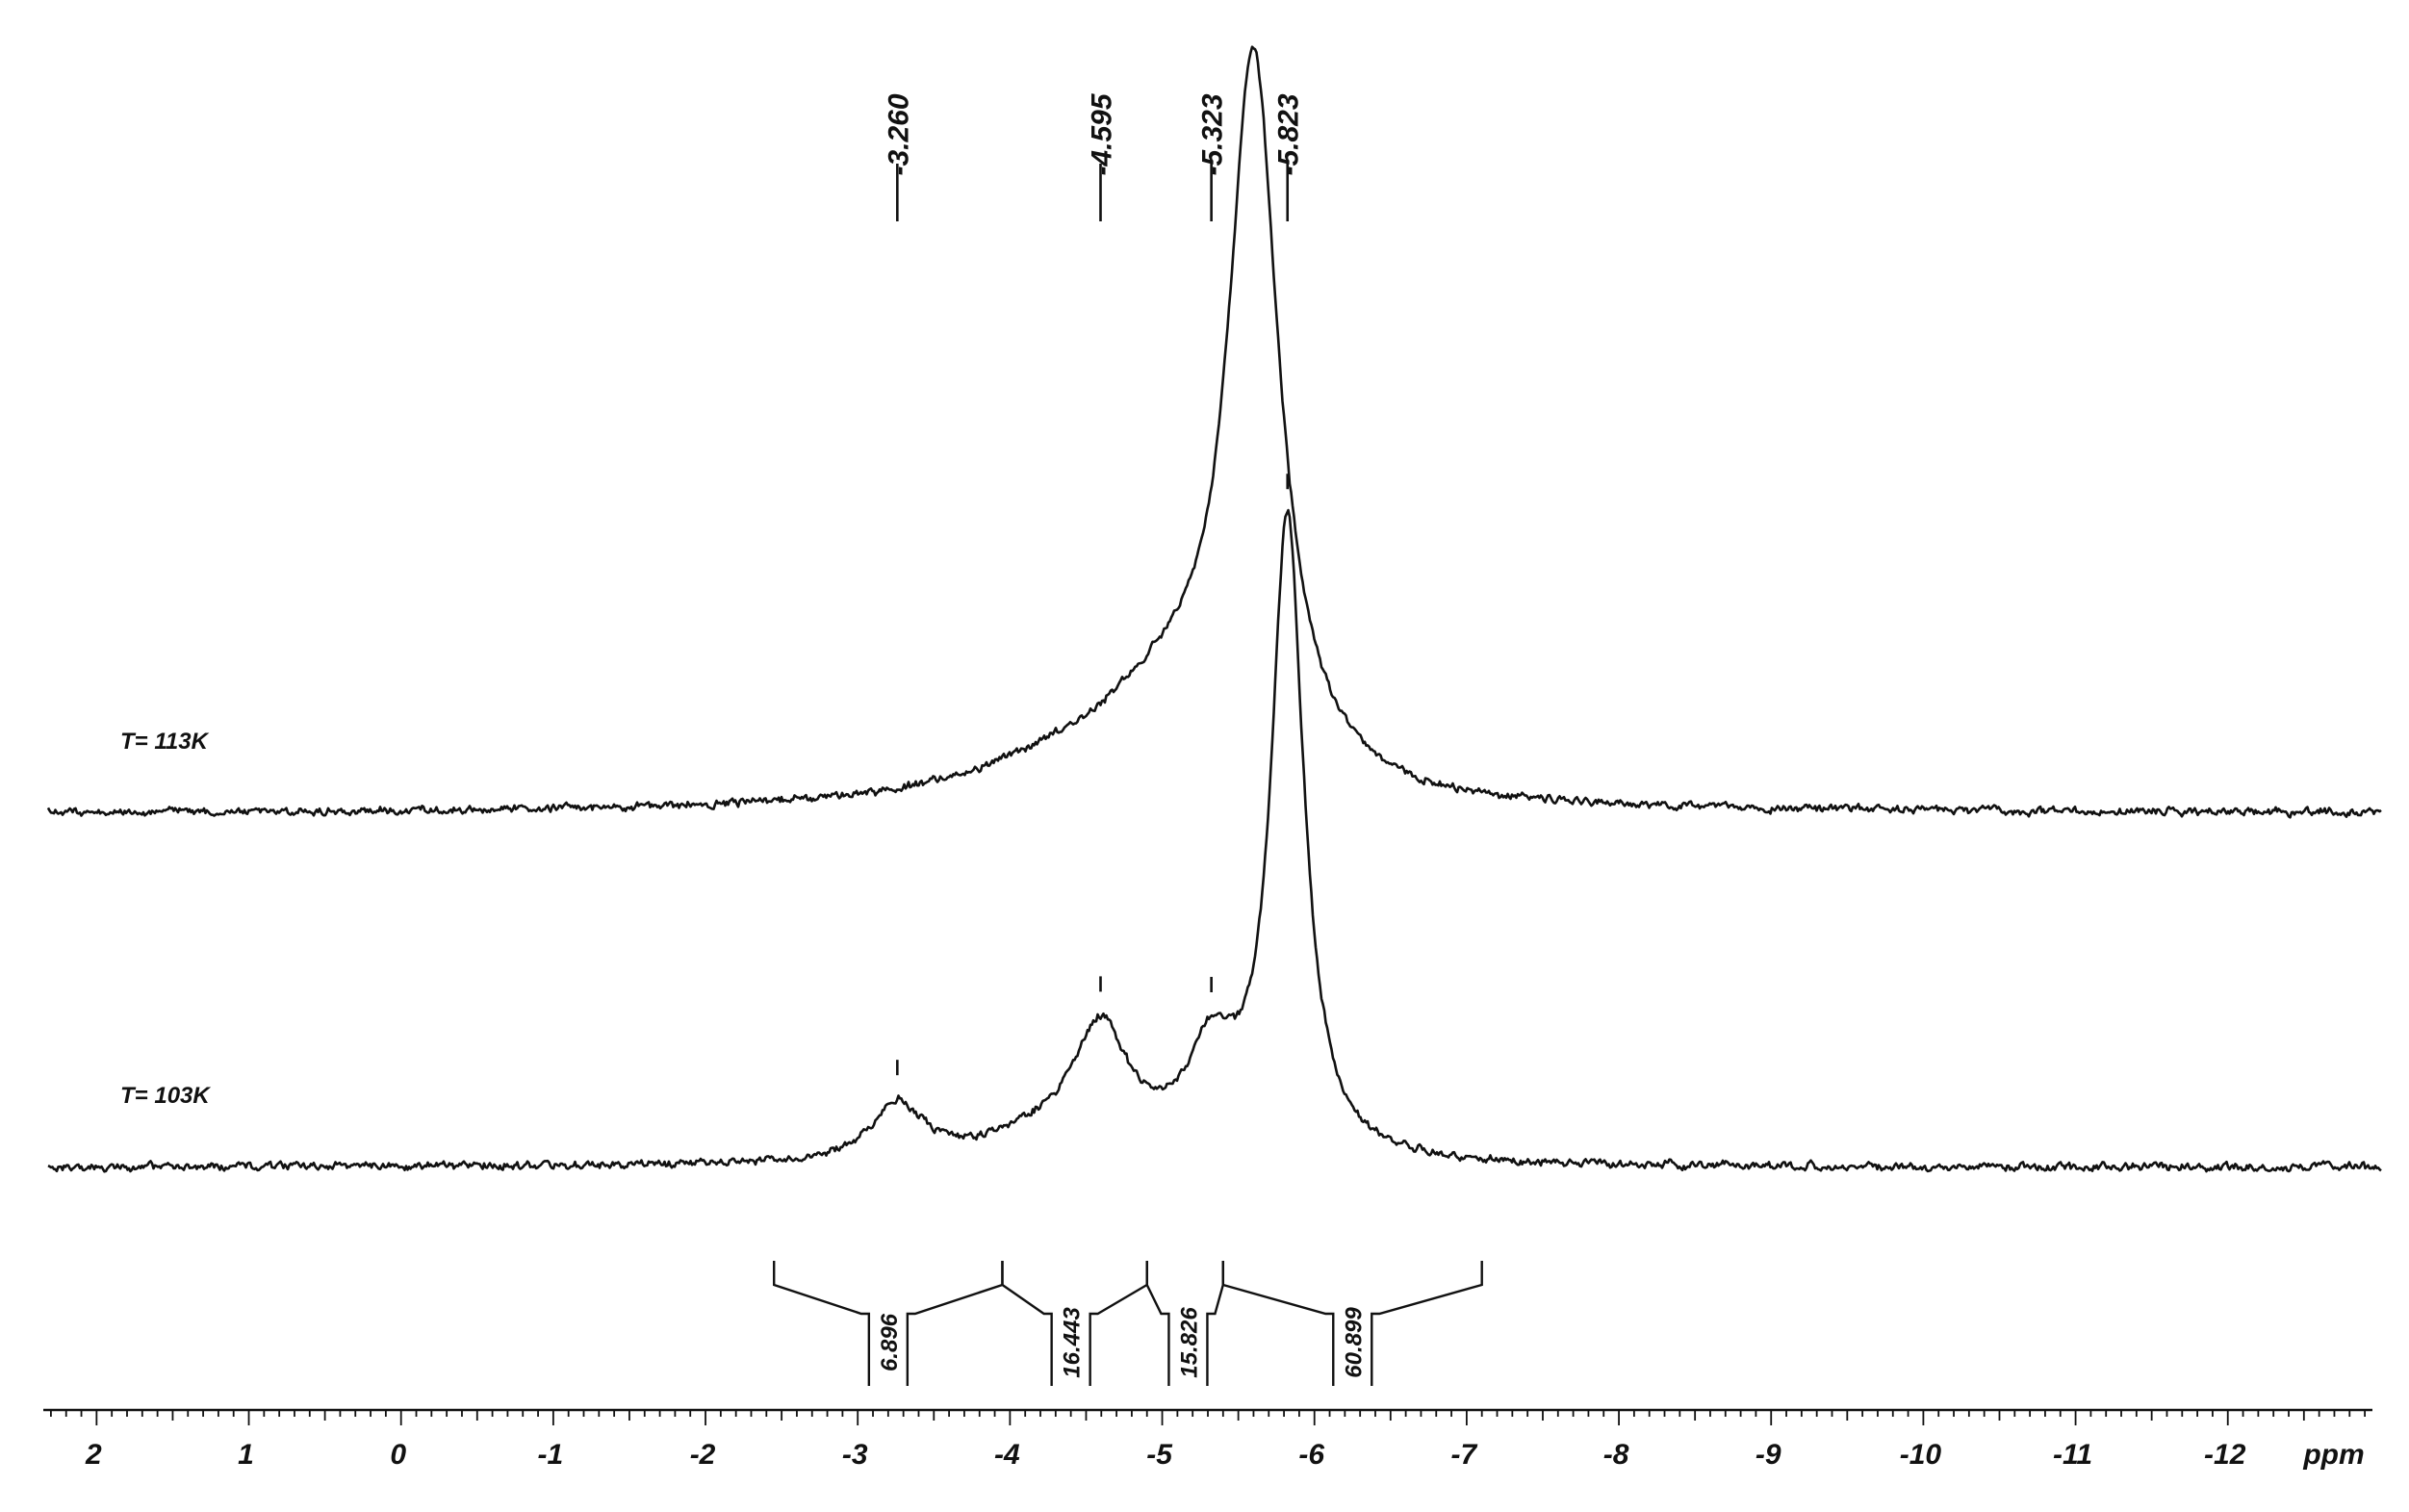 The width and height of the screenshot is (2409, 1512). Describe the element at coordinates (703, 1455) in the screenshot. I see `x-tick-label: -2` at that location.